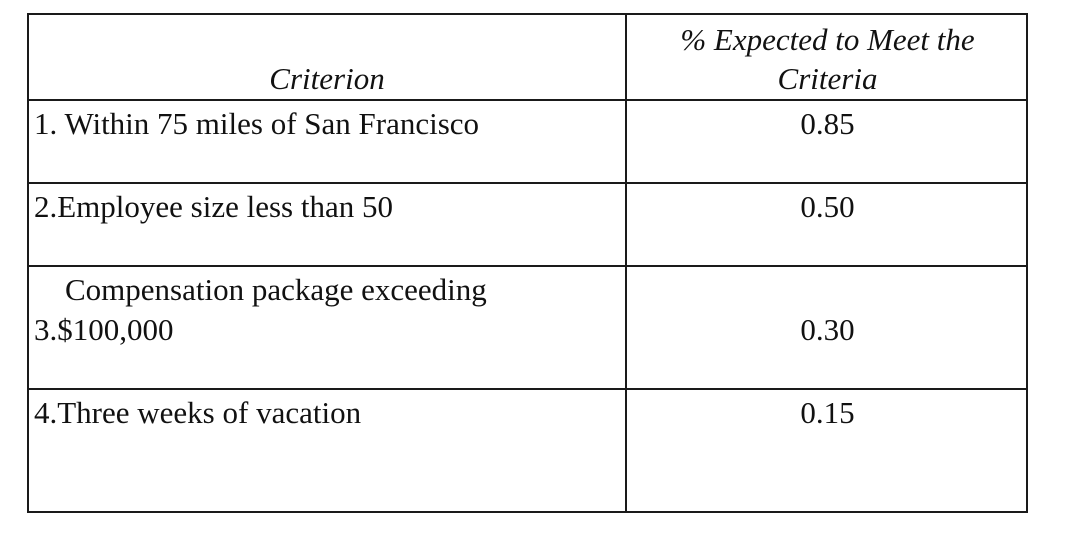 The width and height of the screenshot is (1088, 546). Describe the element at coordinates (827, 206) in the screenshot. I see `row-2-value: 0.50` at that location.